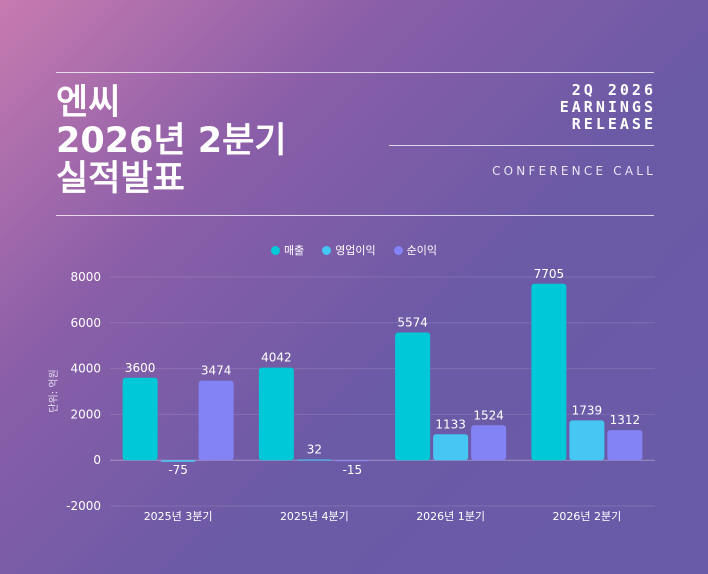 The image size is (708, 574). I want to click on legend-label-operating: 영업이익, so click(355, 250).